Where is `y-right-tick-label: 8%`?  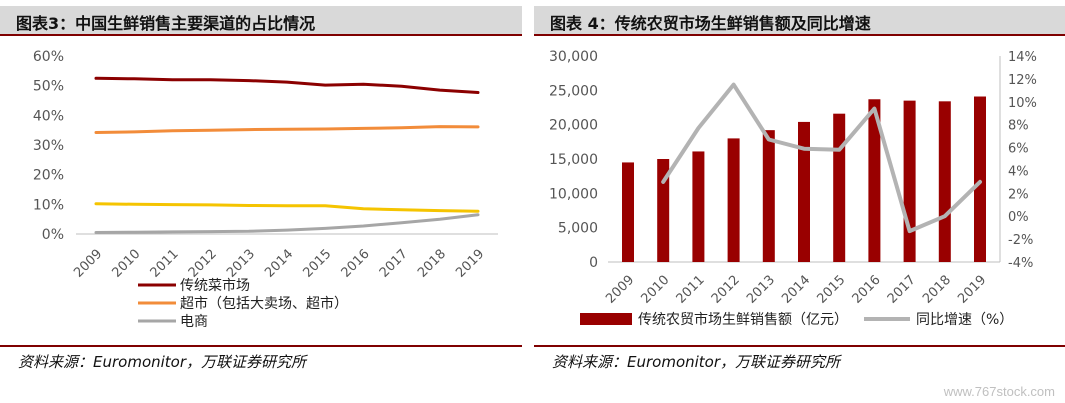
y-right-tick-label: 8% is located at coordinates (1018, 126).